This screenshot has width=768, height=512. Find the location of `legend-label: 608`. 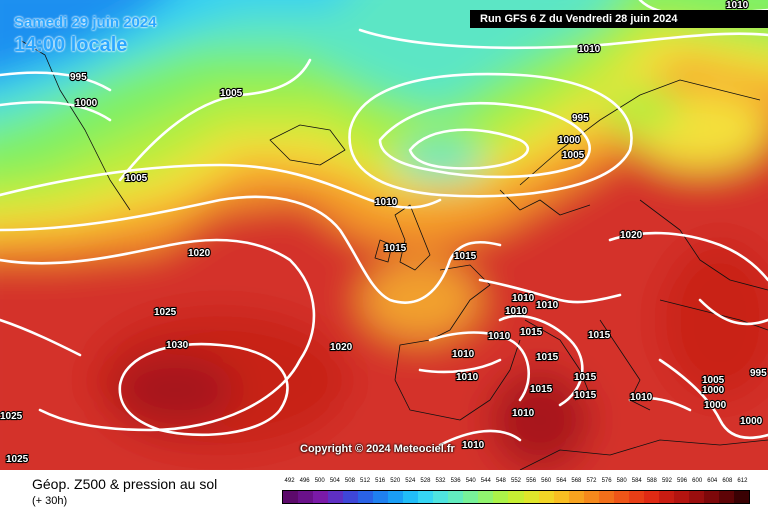

legend-label: 608 is located at coordinates (727, 481).